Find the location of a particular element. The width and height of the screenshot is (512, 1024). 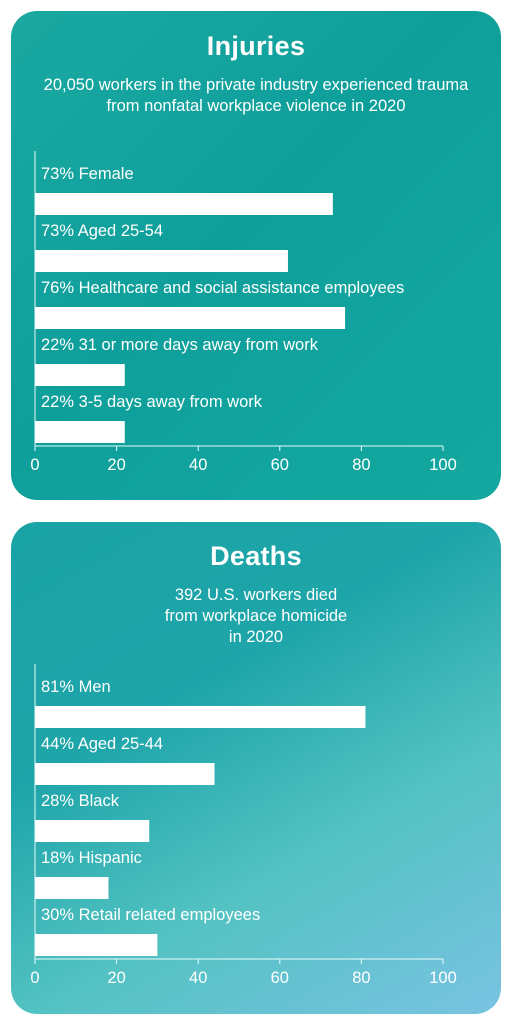

deaths-title: Deaths is located at coordinates (256, 556).